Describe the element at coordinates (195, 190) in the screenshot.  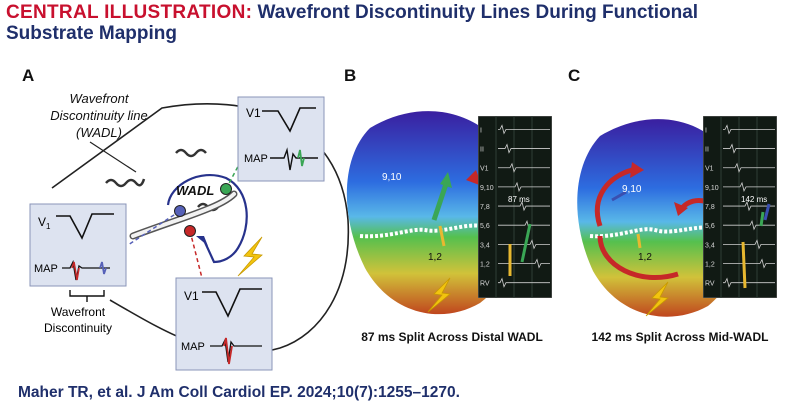
I see `wadl-label: WADL` at that location.